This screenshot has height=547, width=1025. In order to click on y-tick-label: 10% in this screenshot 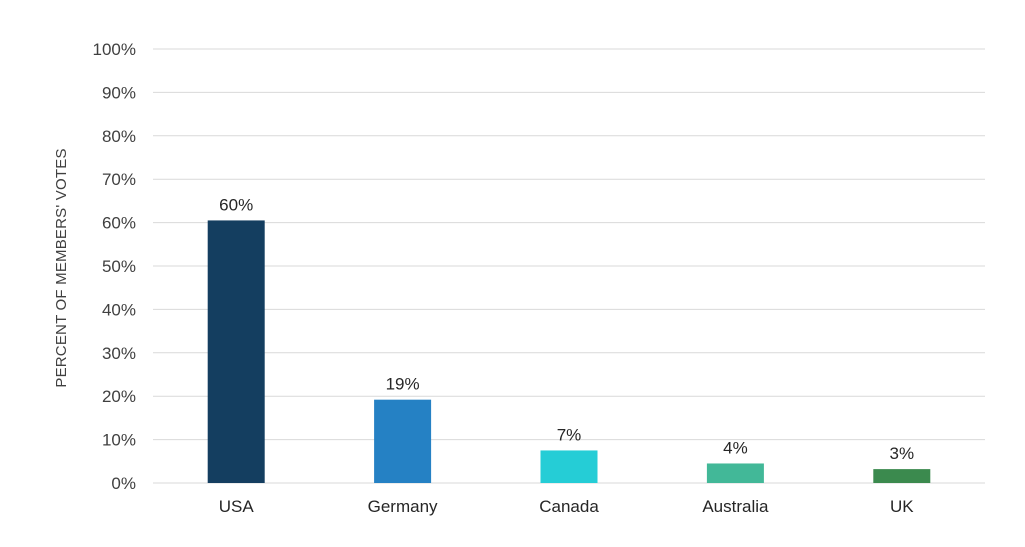, I will do `click(119, 440)`.